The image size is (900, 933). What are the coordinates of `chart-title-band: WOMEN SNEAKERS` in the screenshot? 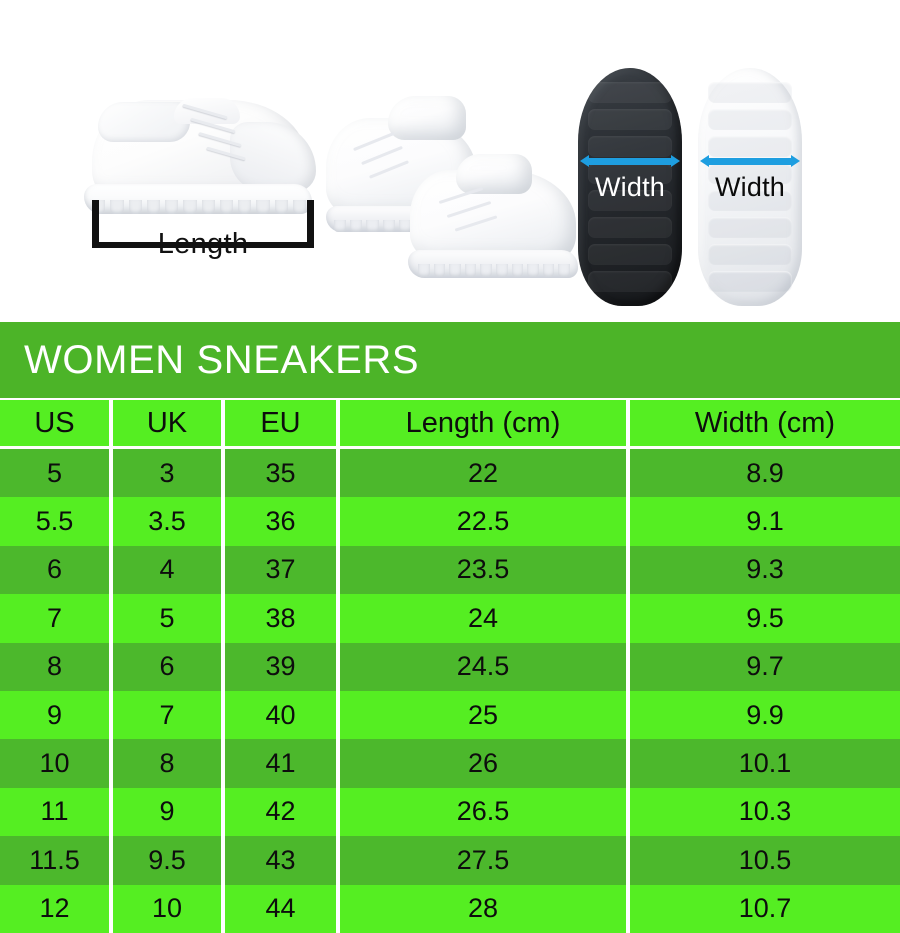 It's located at (450, 360).